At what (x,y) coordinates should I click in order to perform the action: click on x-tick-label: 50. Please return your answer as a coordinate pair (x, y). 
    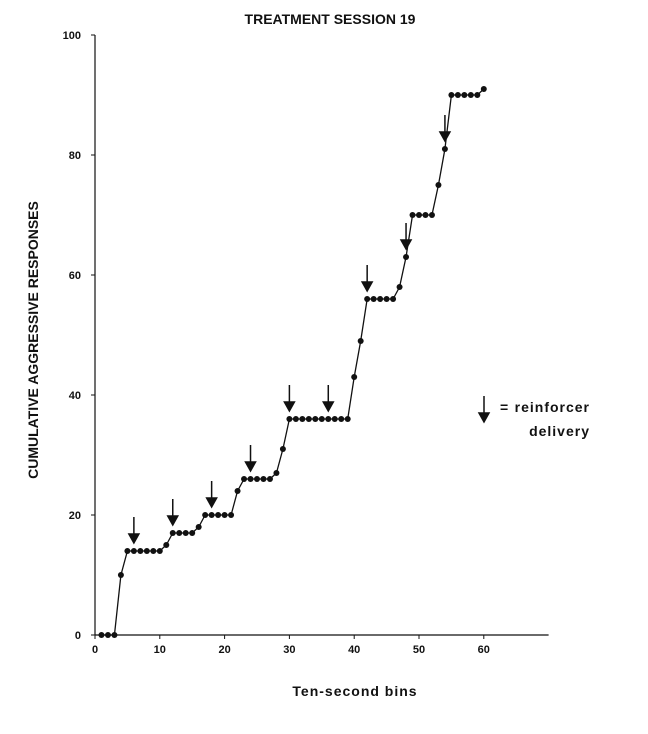
    Looking at the image, I should click on (419, 650).